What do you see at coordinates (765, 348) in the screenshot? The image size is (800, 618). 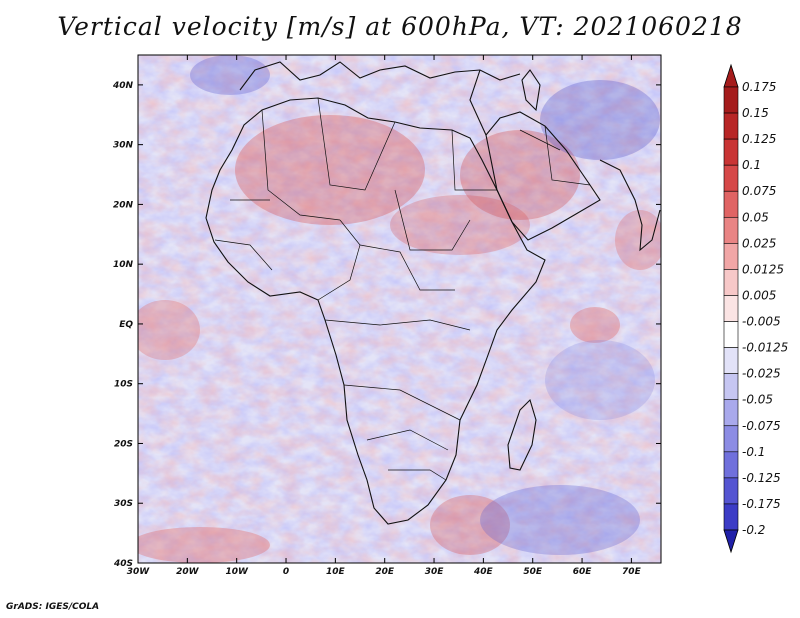 I see `colorbar-label: -0.0125` at bounding box center [765, 348].